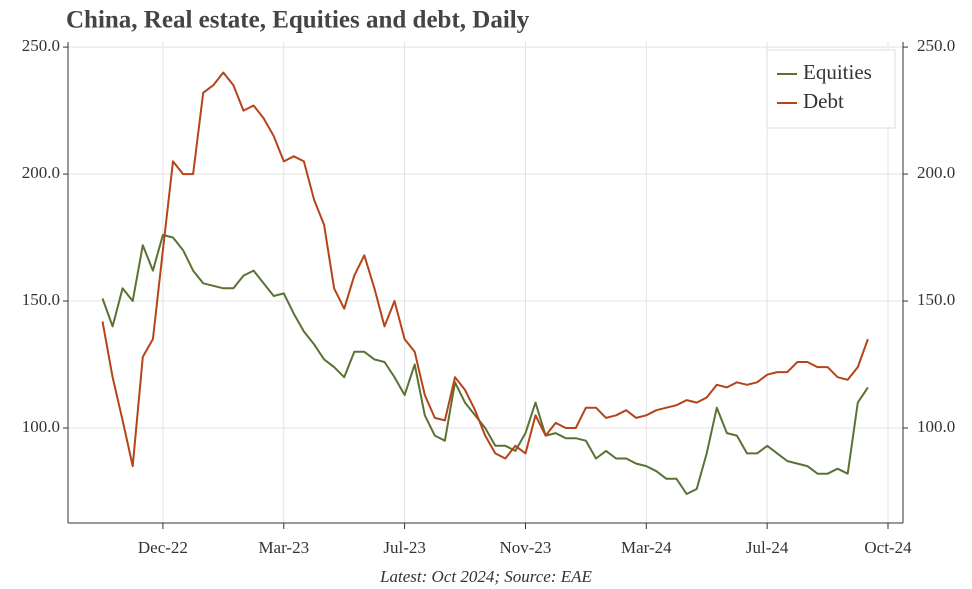 The width and height of the screenshot is (972, 589). What do you see at coordinates (646, 547) in the screenshot?
I see `x-tick-label: Mar-24` at bounding box center [646, 547].